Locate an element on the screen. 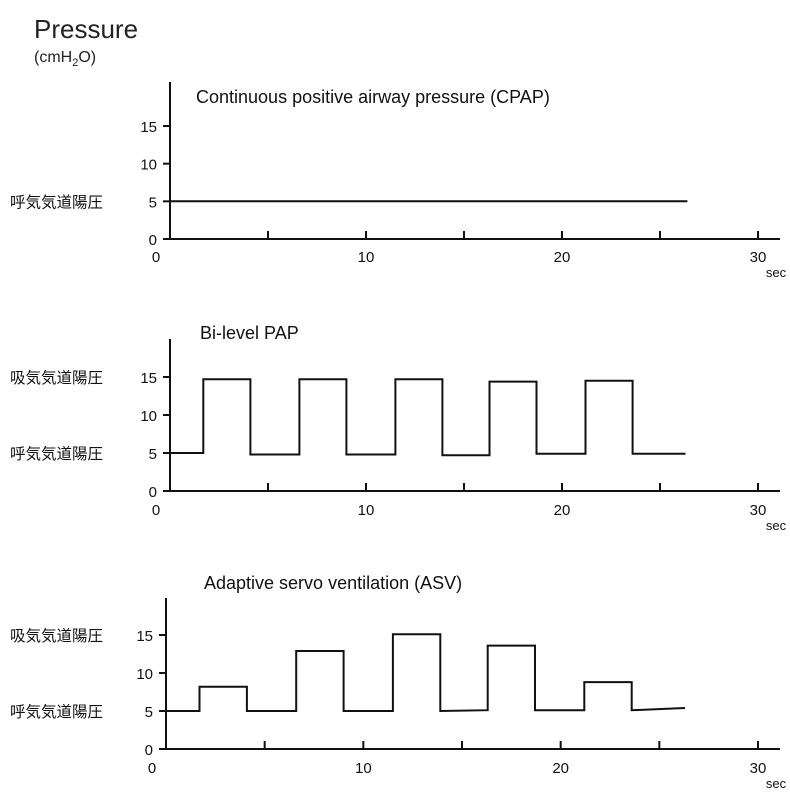 This screenshot has height=793, width=790. unit-prefix: (cmH is located at coordinates (53, 57).